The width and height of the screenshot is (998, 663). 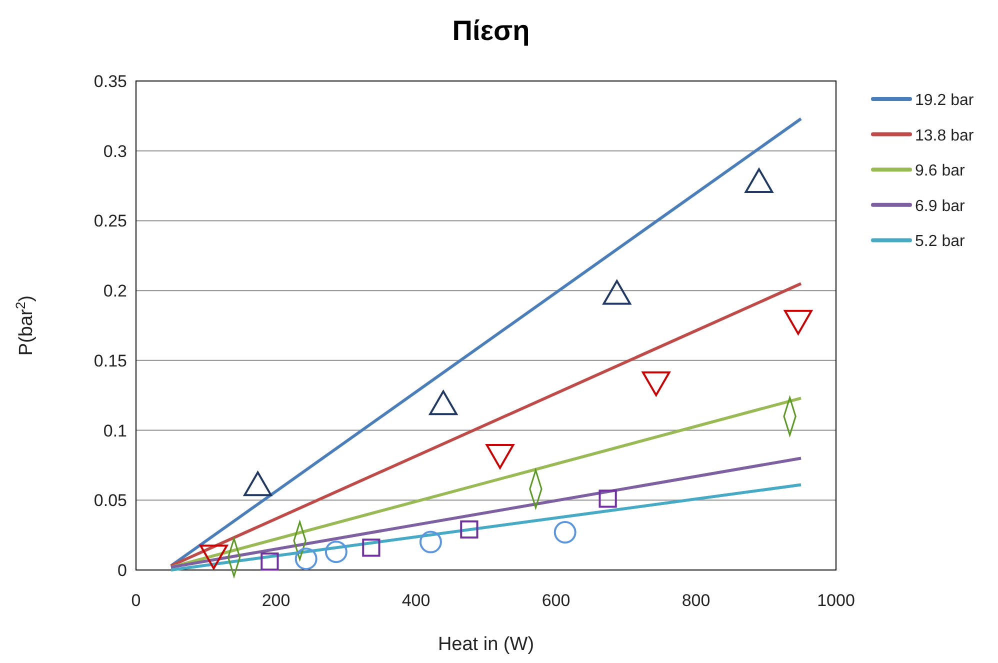 I want to click on x-tick-label: 600, so click(x=556, y=600).